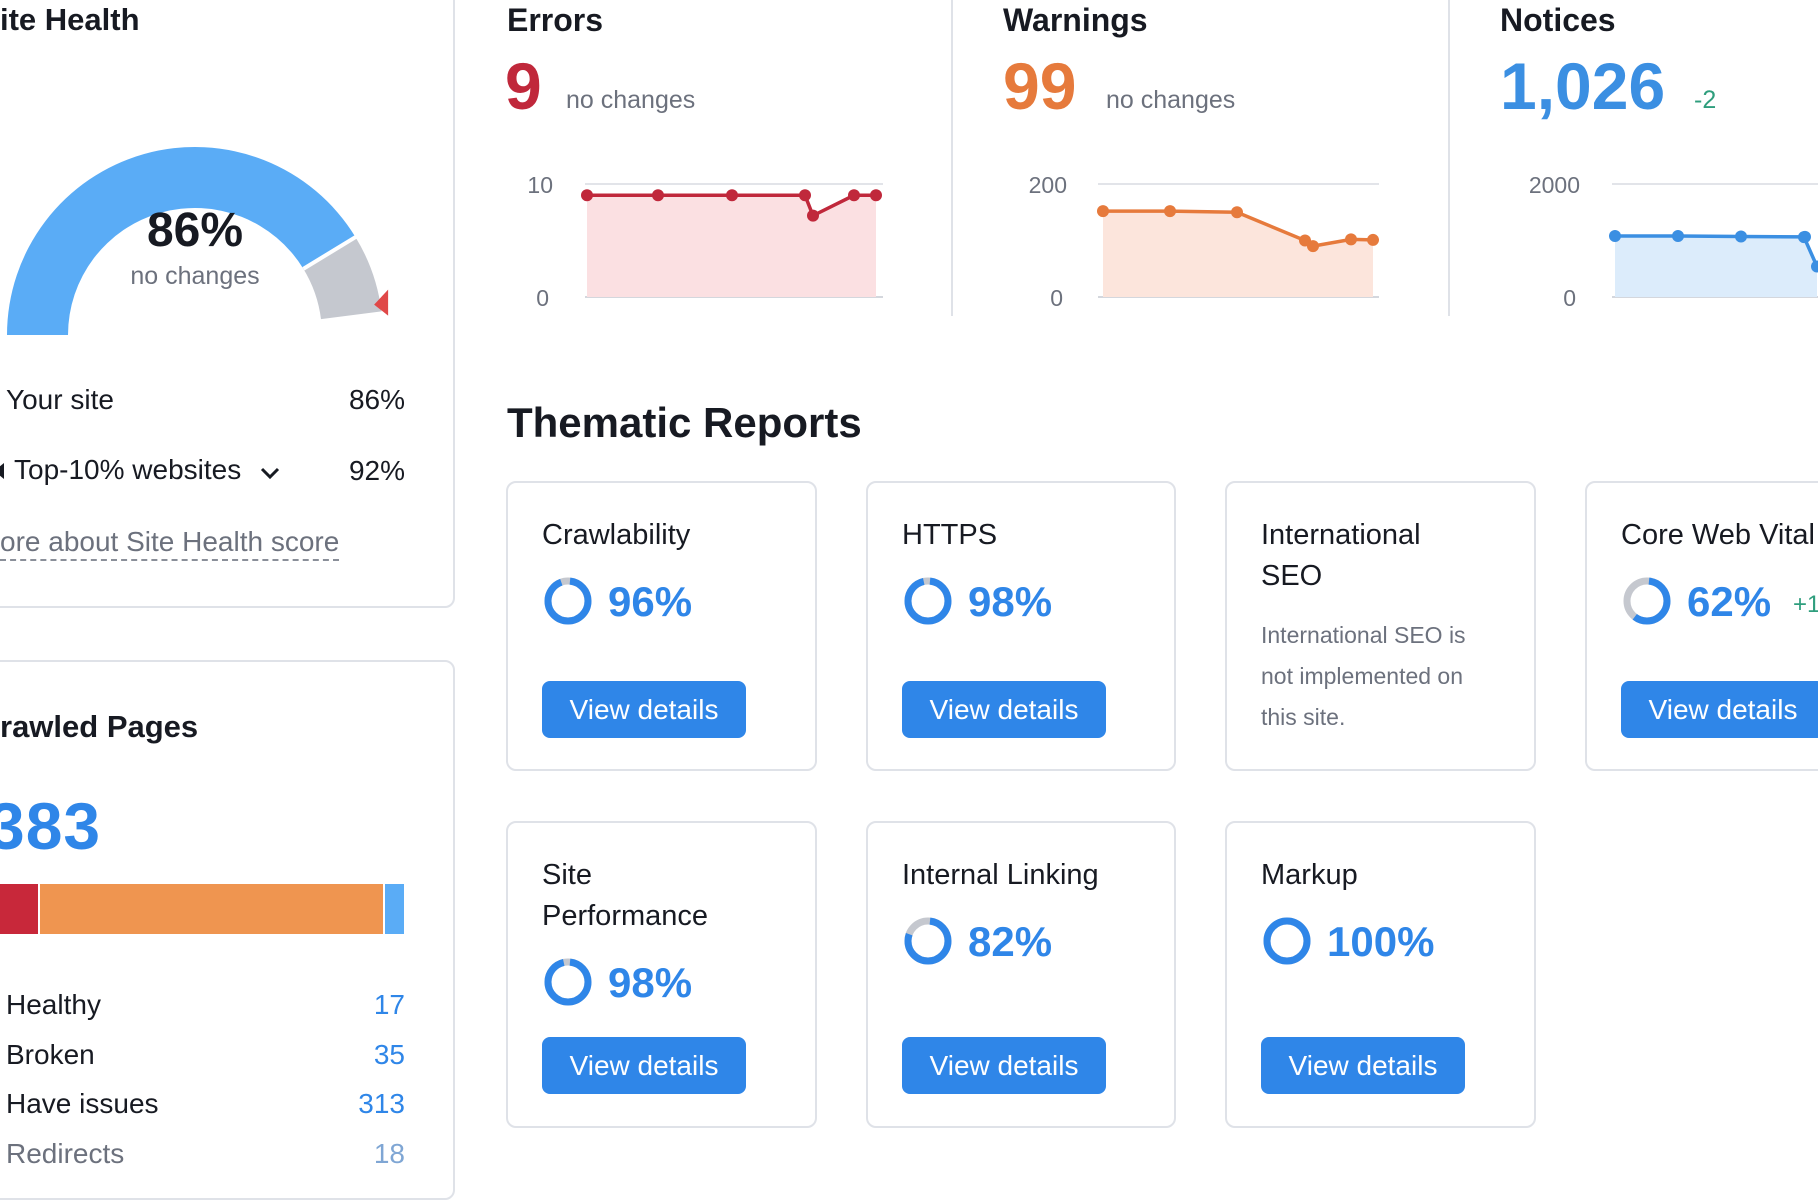 This screenshot has height=1200, width=1818. I want to click on report-name: Crawlability, so click(616, 535).